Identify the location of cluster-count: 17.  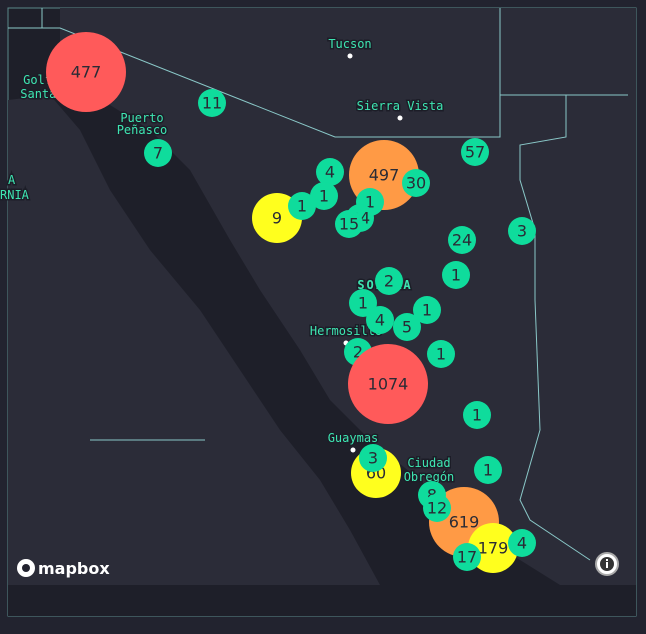
(467, 557).